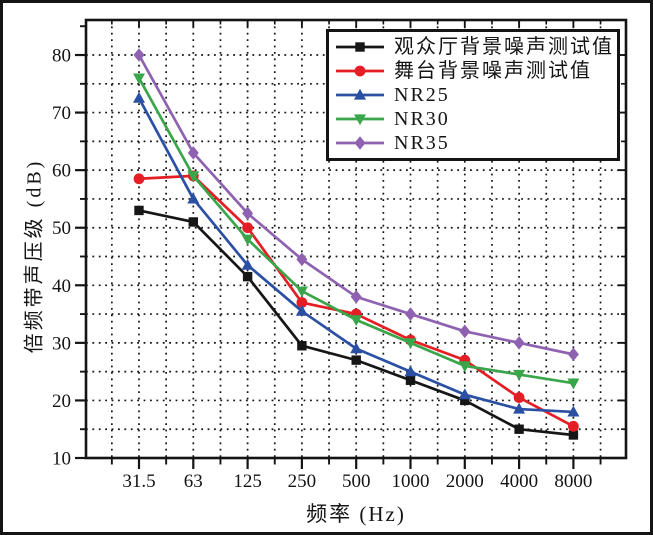 This screenshot has width=653, height=535. Describe the element at coordinates (519, 481) in the screenshot. I see `x-tick-label: 4000` at that location.